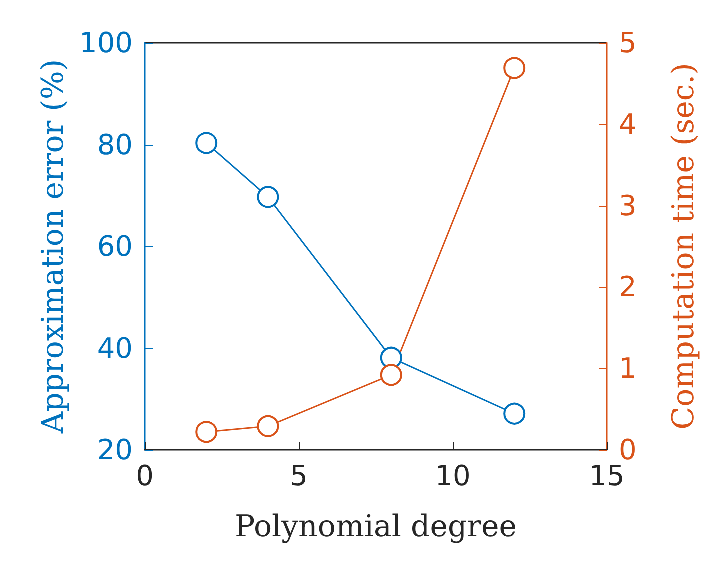 The width and height of the screenshot is (708, 566). Describe the element at coordinates (115, 246) in the screenshot. I see `y-tick-label: 60` at that location.